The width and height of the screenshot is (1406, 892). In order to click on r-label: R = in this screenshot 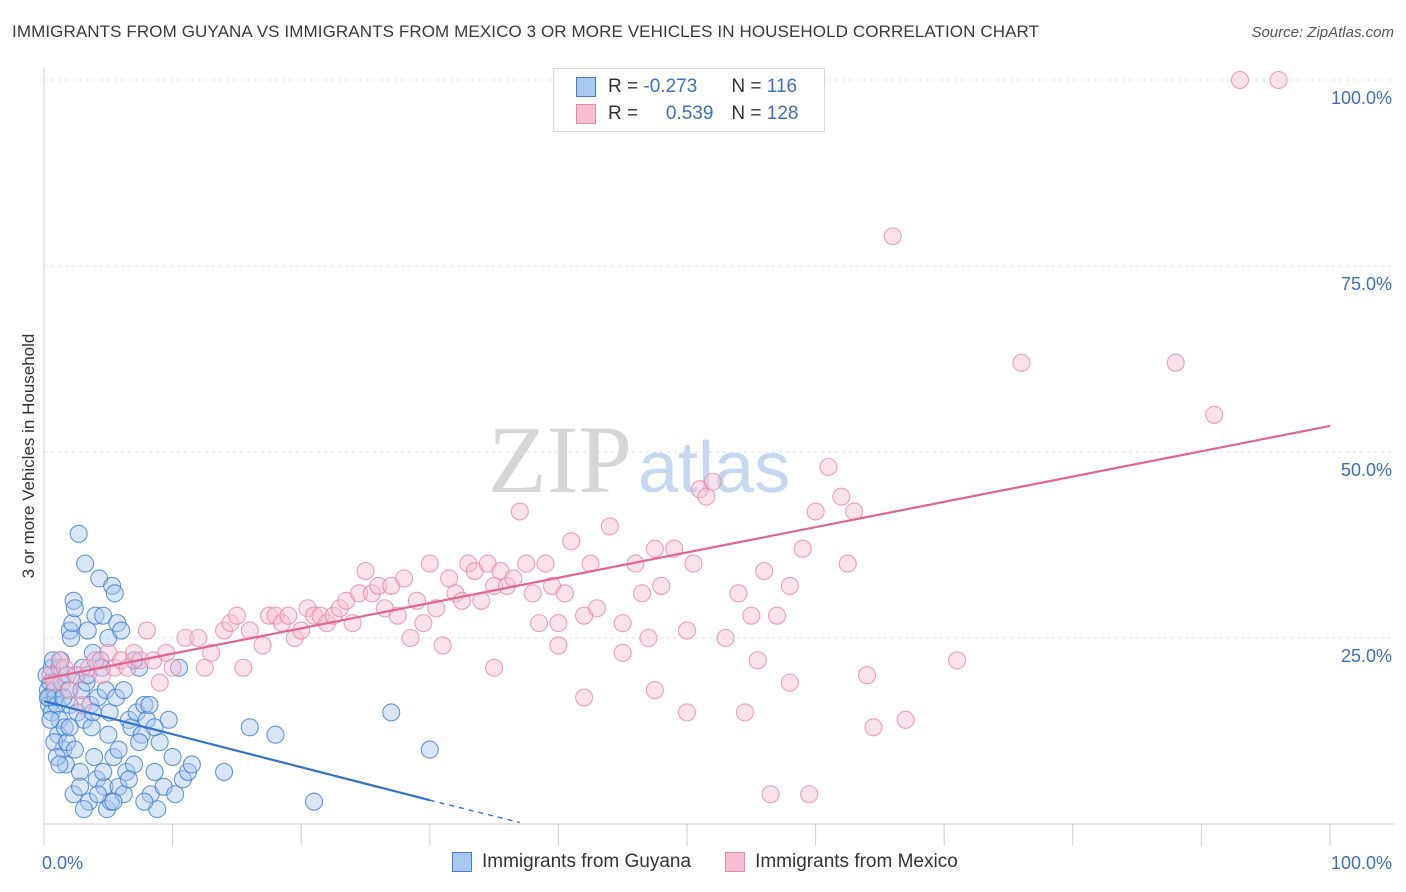, I will do `click(623, 113)`.